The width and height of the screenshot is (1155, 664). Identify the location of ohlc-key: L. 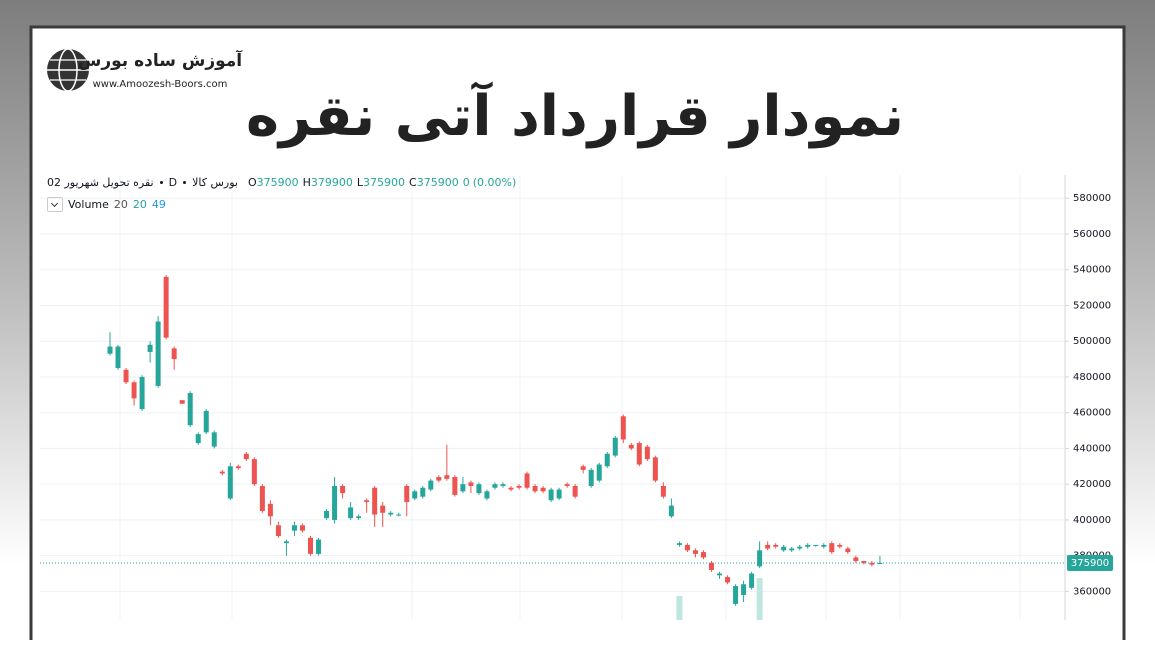
(360, 182).